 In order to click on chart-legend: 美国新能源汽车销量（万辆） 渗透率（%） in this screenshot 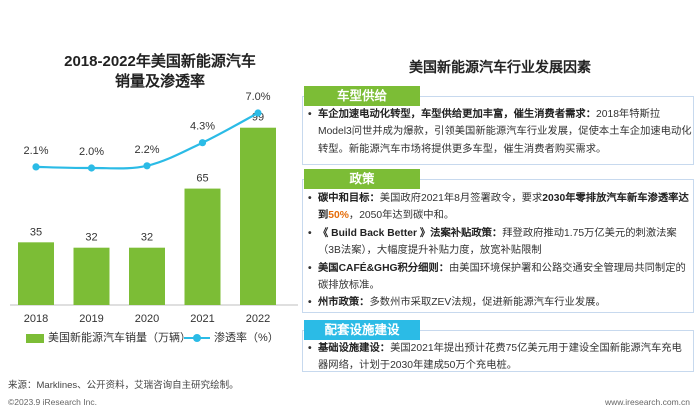, I will do `click(165, 338)`.